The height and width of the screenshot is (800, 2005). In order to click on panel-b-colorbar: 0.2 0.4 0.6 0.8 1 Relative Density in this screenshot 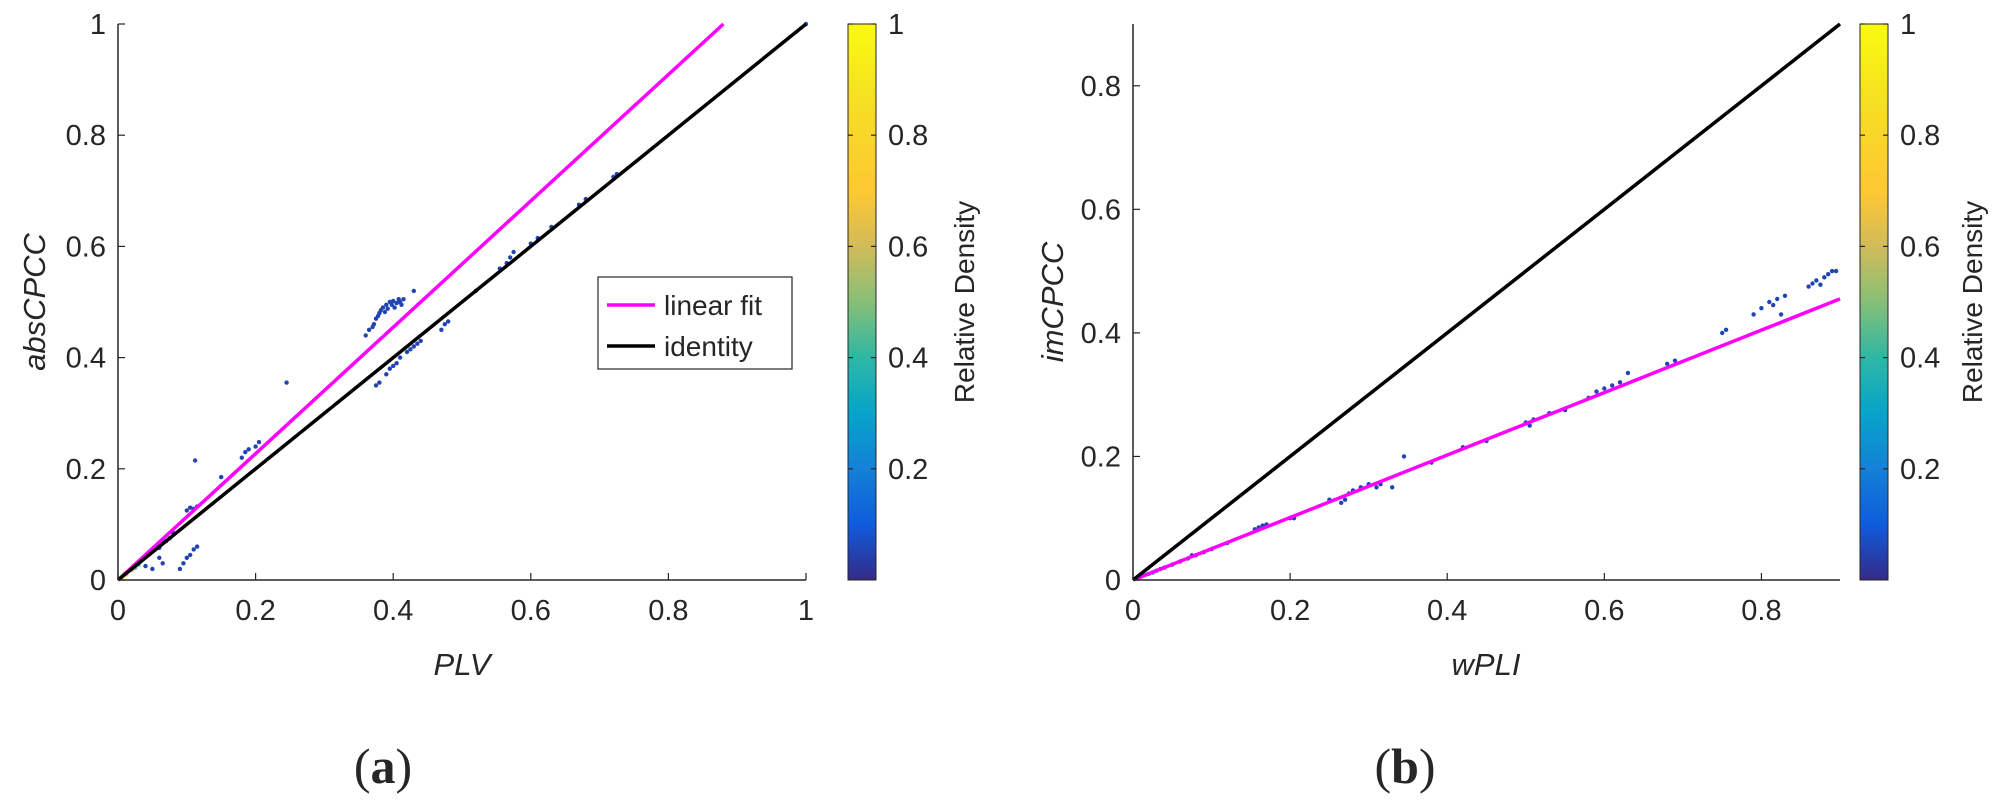, I will do `click(1923, 295)`.